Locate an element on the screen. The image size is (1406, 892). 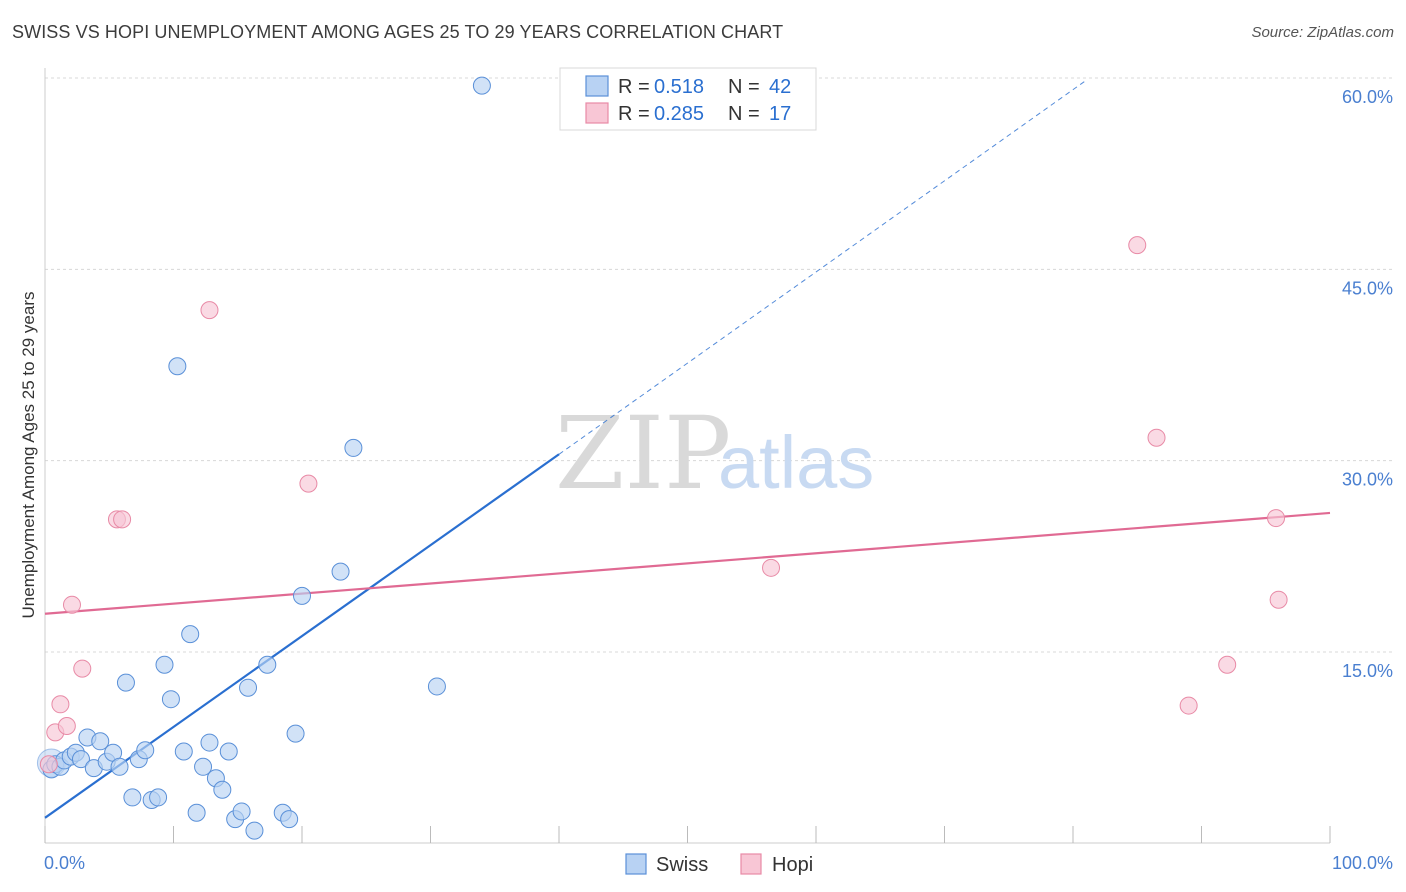
y-tick-label-0: 15.0% is located at coordinates (1367, 671).